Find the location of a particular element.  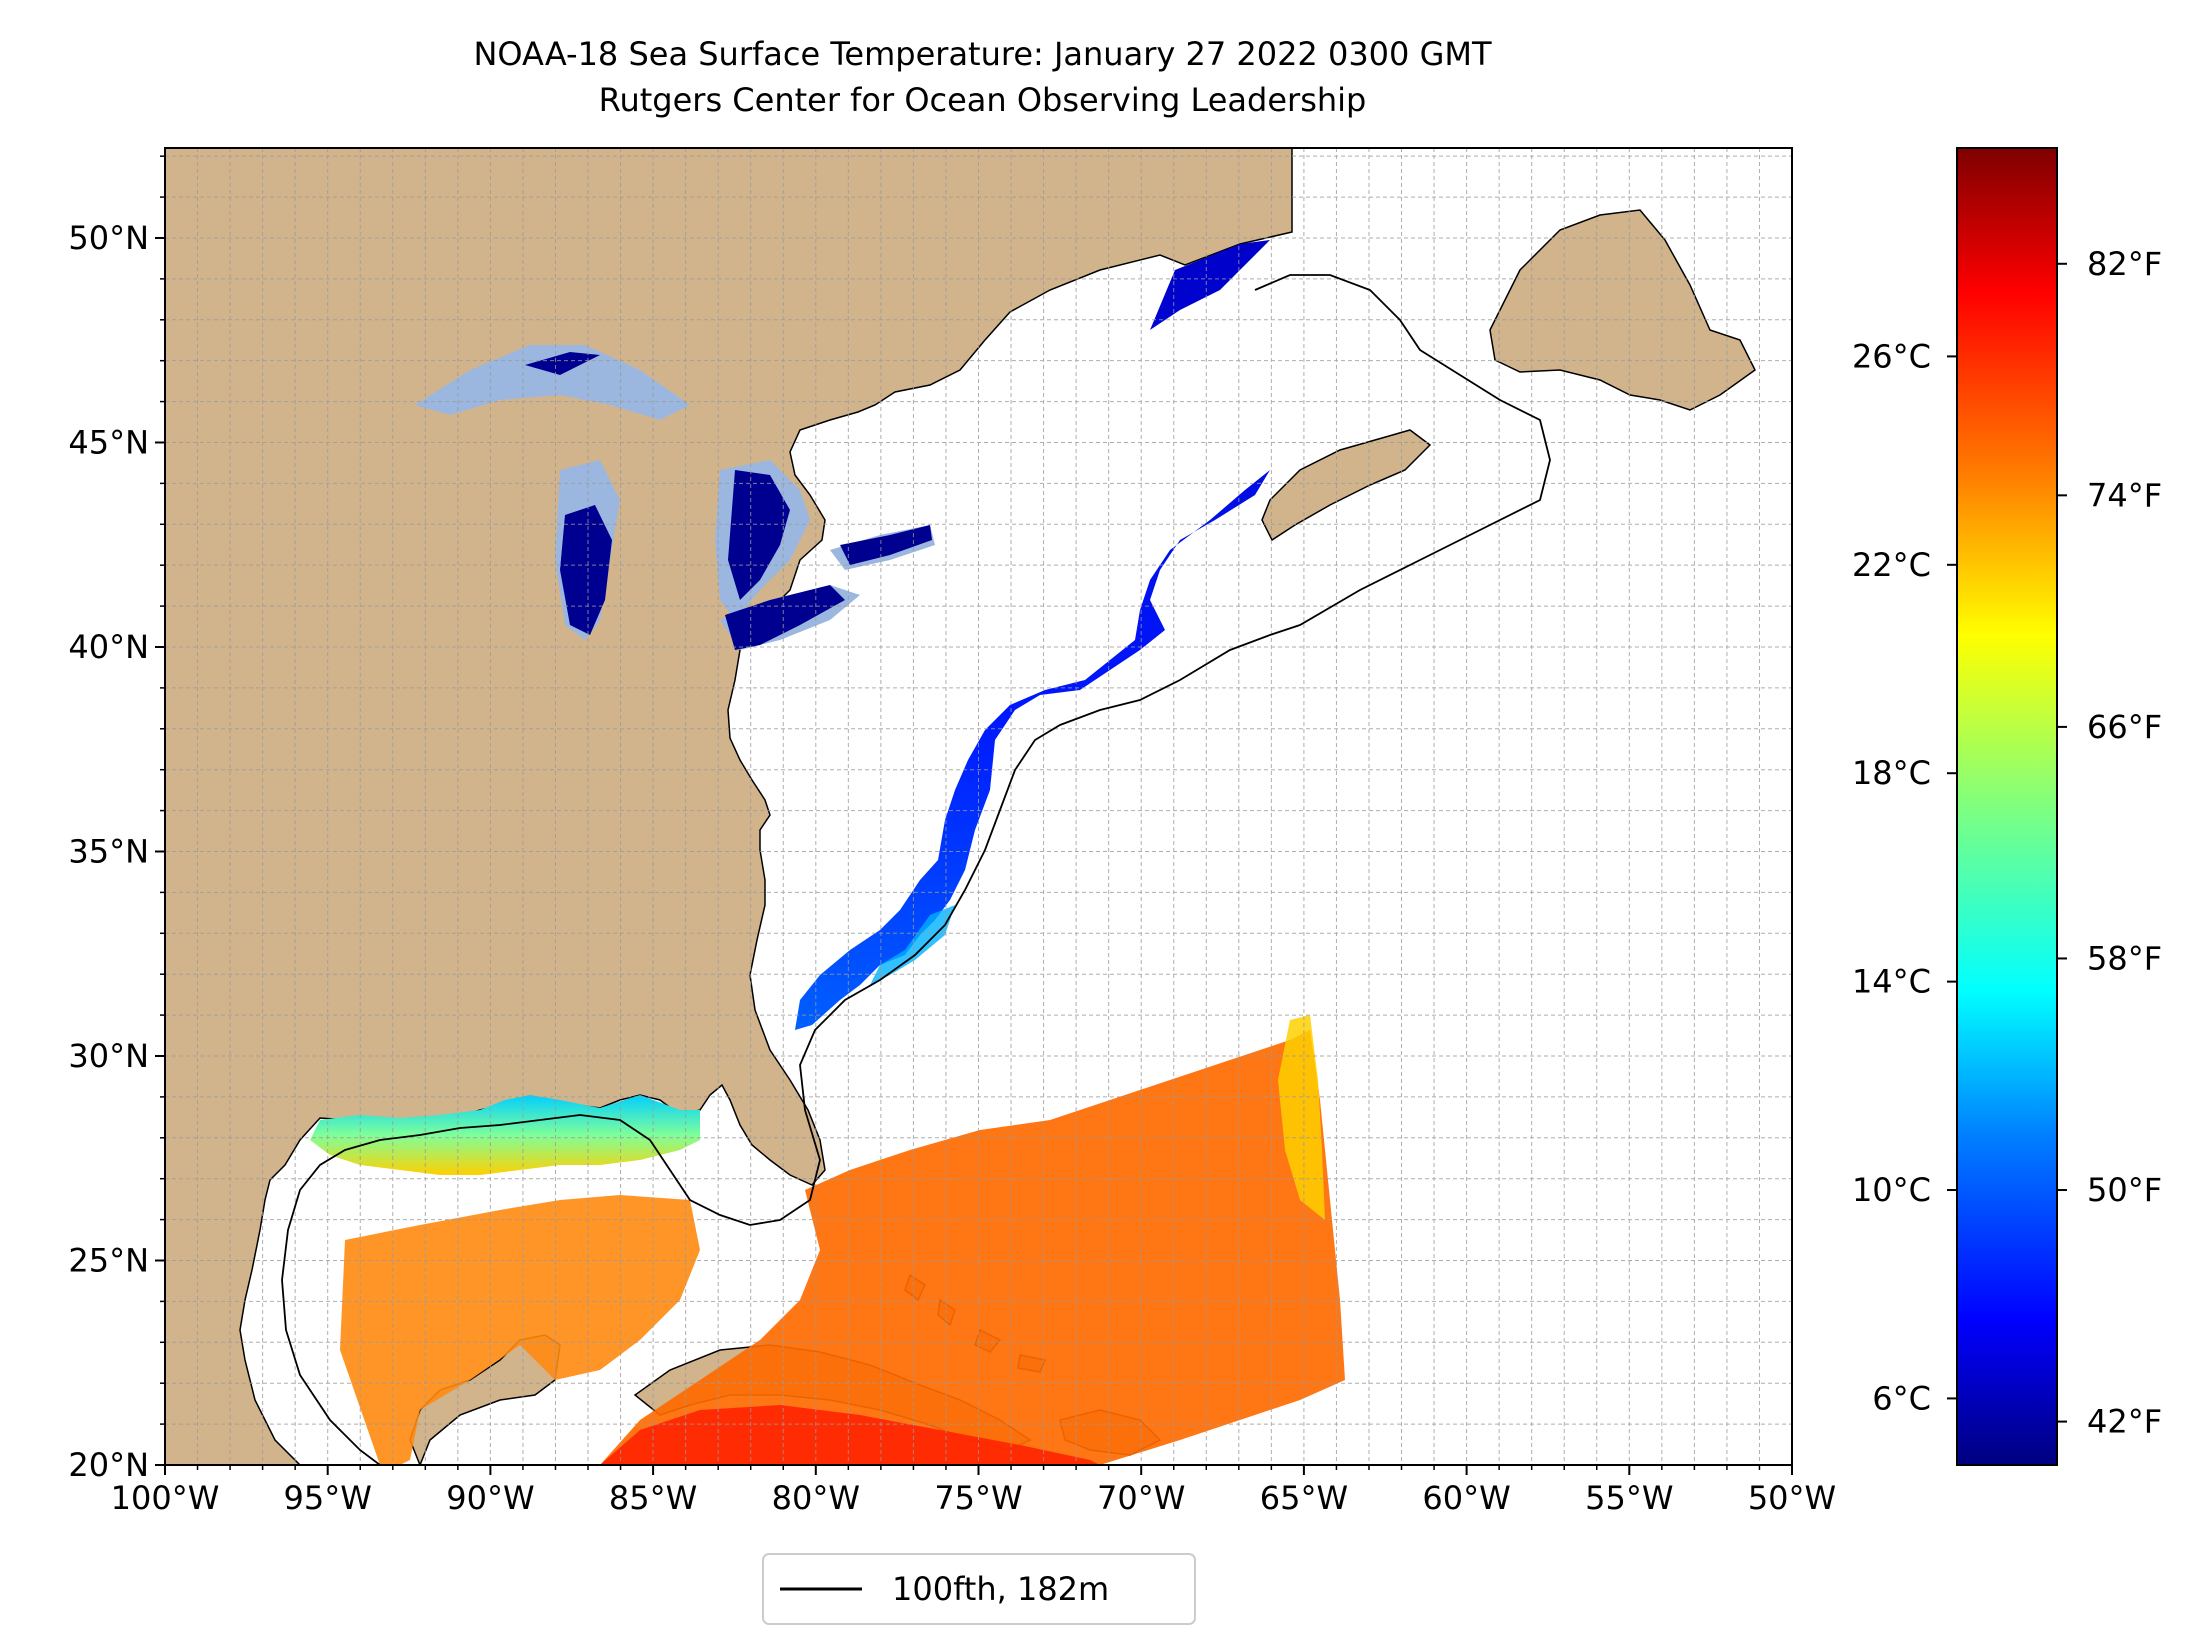

lon-tick-label: 65°W is located at coordinates (1304, 1498).